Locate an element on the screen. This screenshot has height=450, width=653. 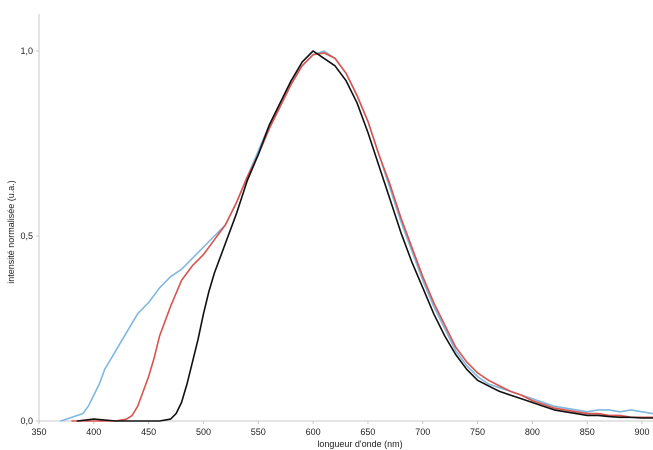
x-tick-label: 550 is located at coordinates (258, 432).